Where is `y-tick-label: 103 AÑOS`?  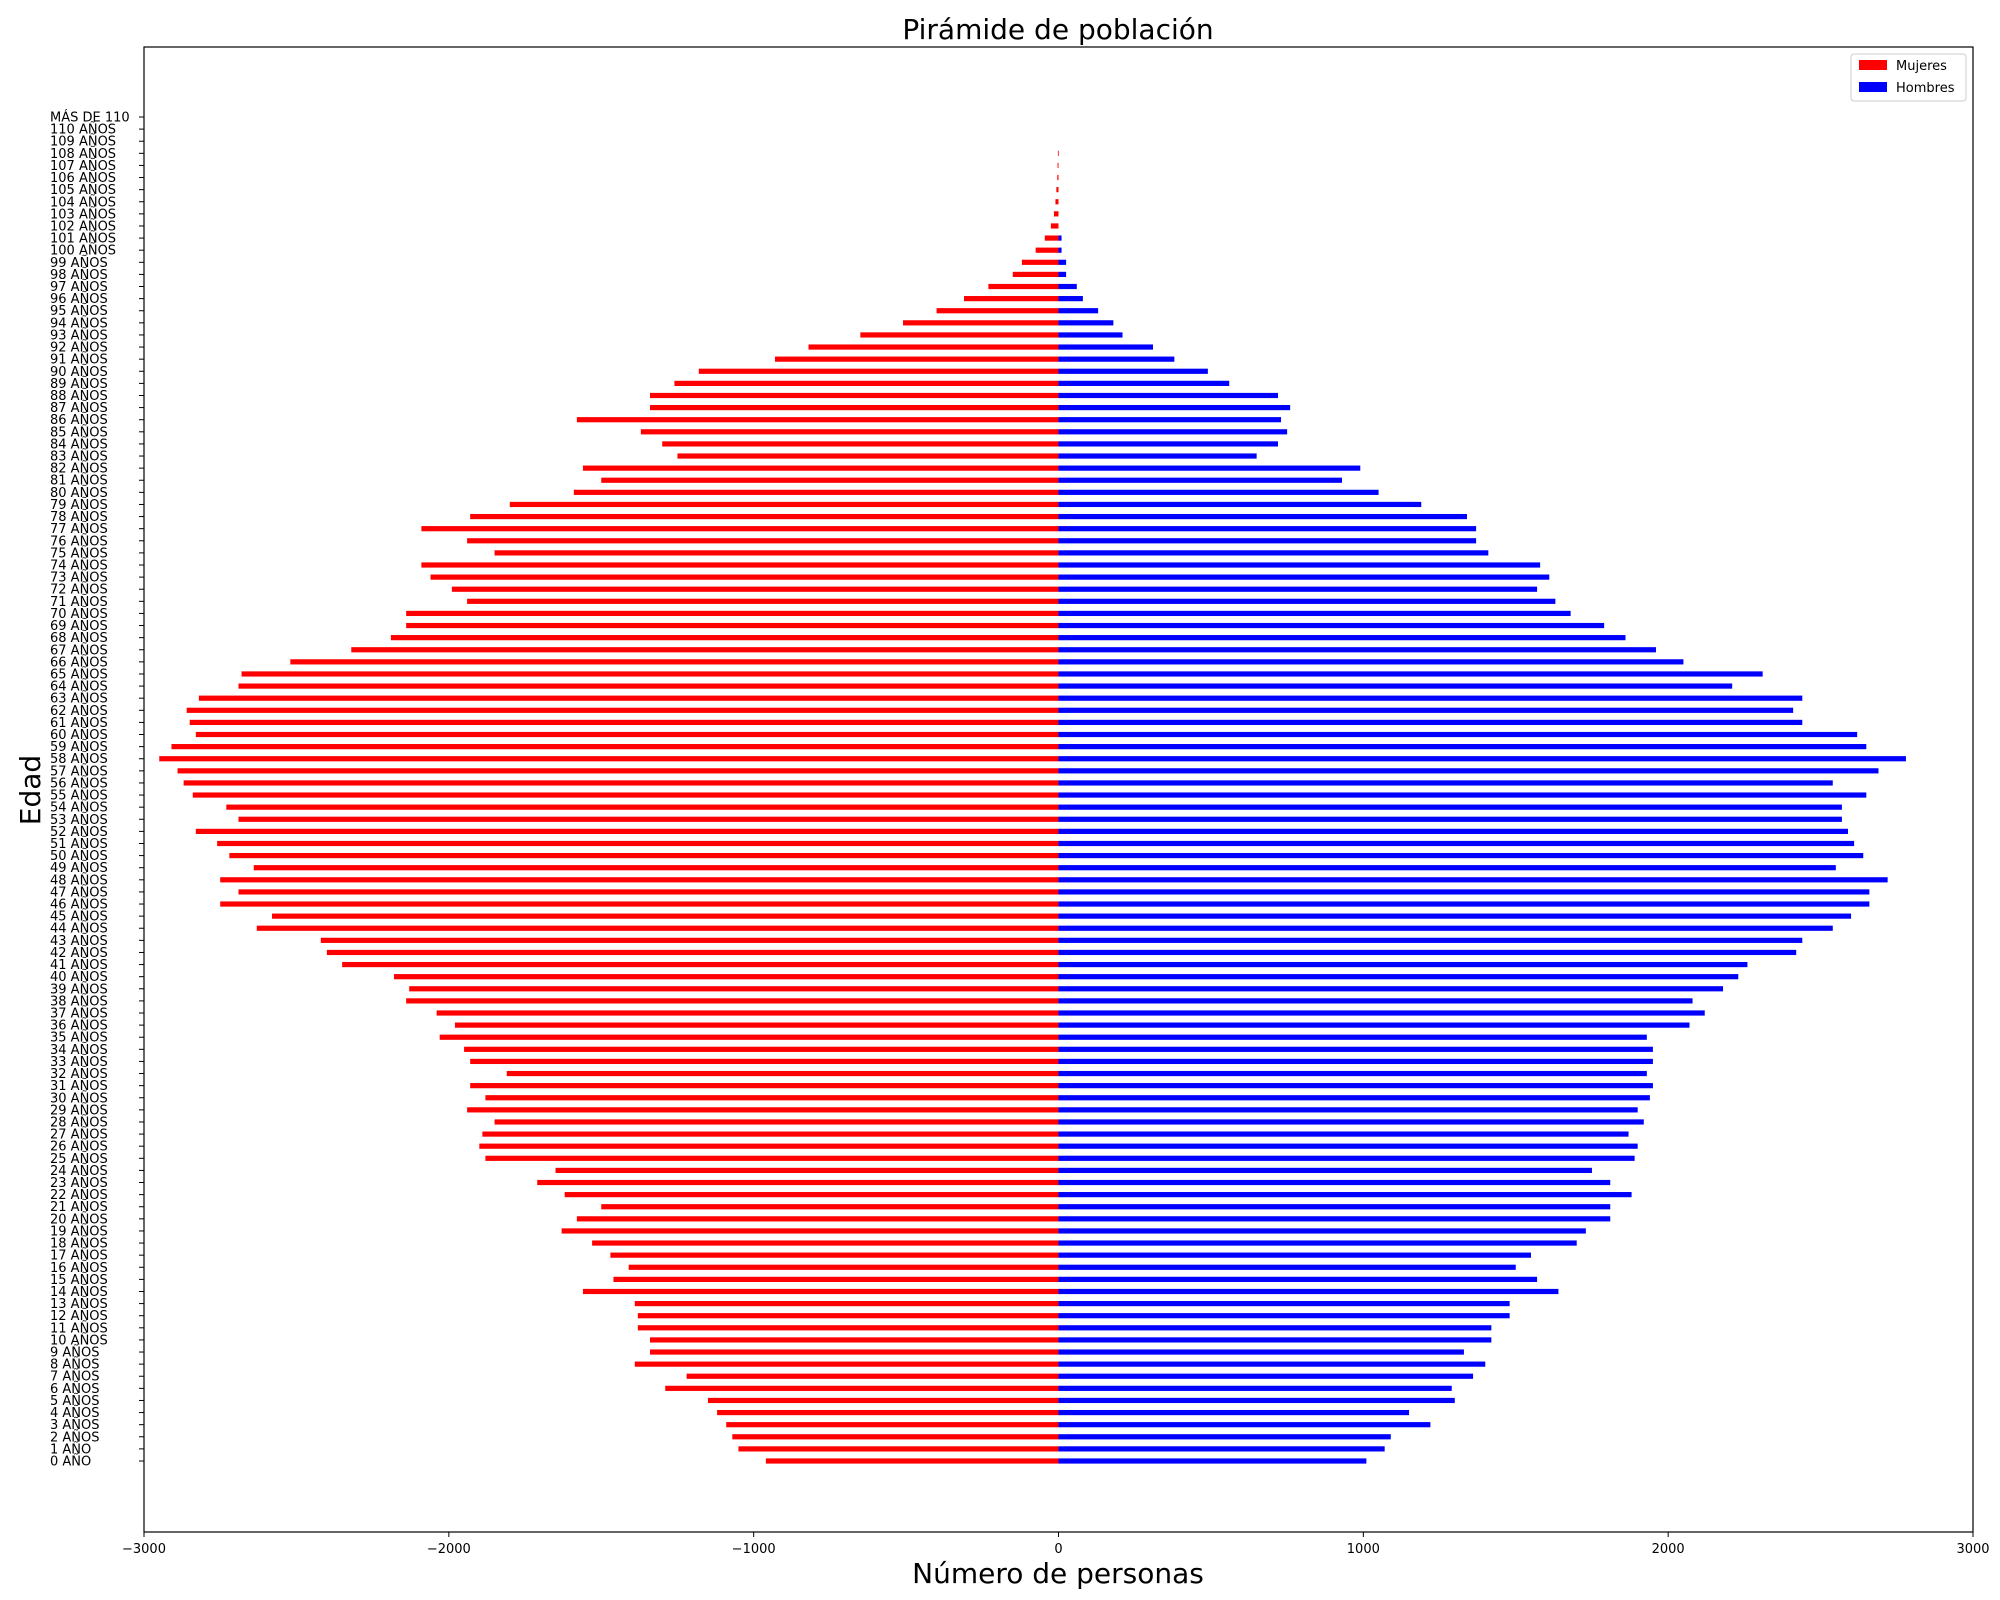
y-tick-label: 103 AÑOS is located at coordinates (83, 214).